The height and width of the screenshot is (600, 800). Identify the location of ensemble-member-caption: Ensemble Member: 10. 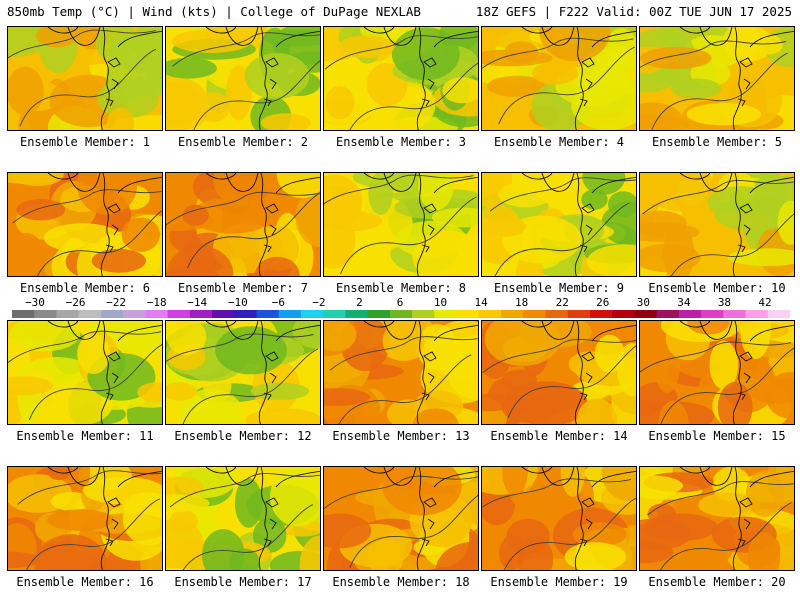
(717, 288).